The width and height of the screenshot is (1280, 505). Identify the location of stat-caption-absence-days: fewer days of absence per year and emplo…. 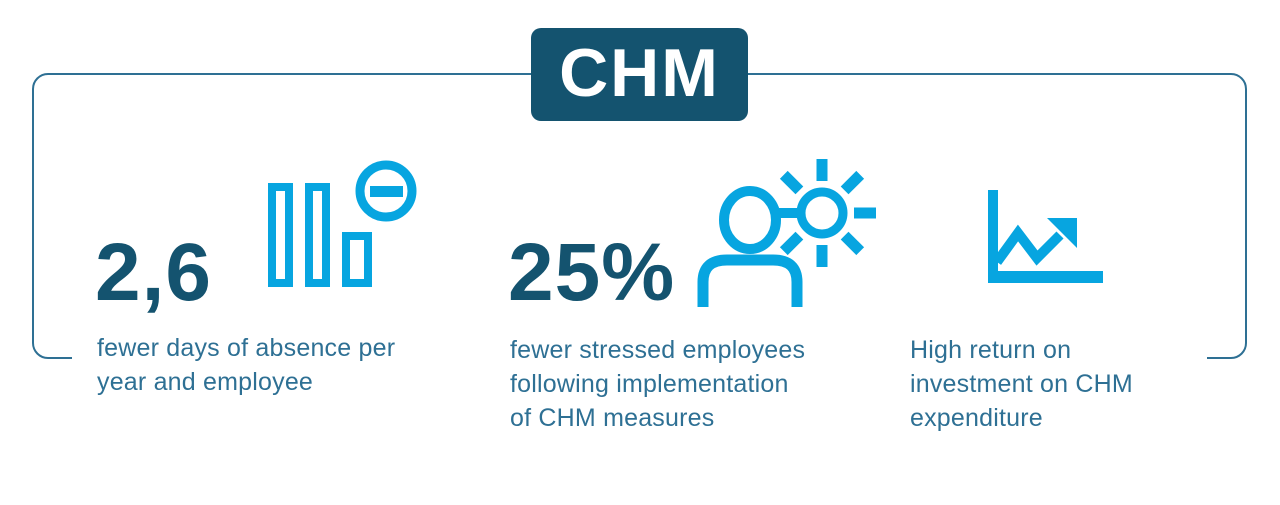
(246, 365).